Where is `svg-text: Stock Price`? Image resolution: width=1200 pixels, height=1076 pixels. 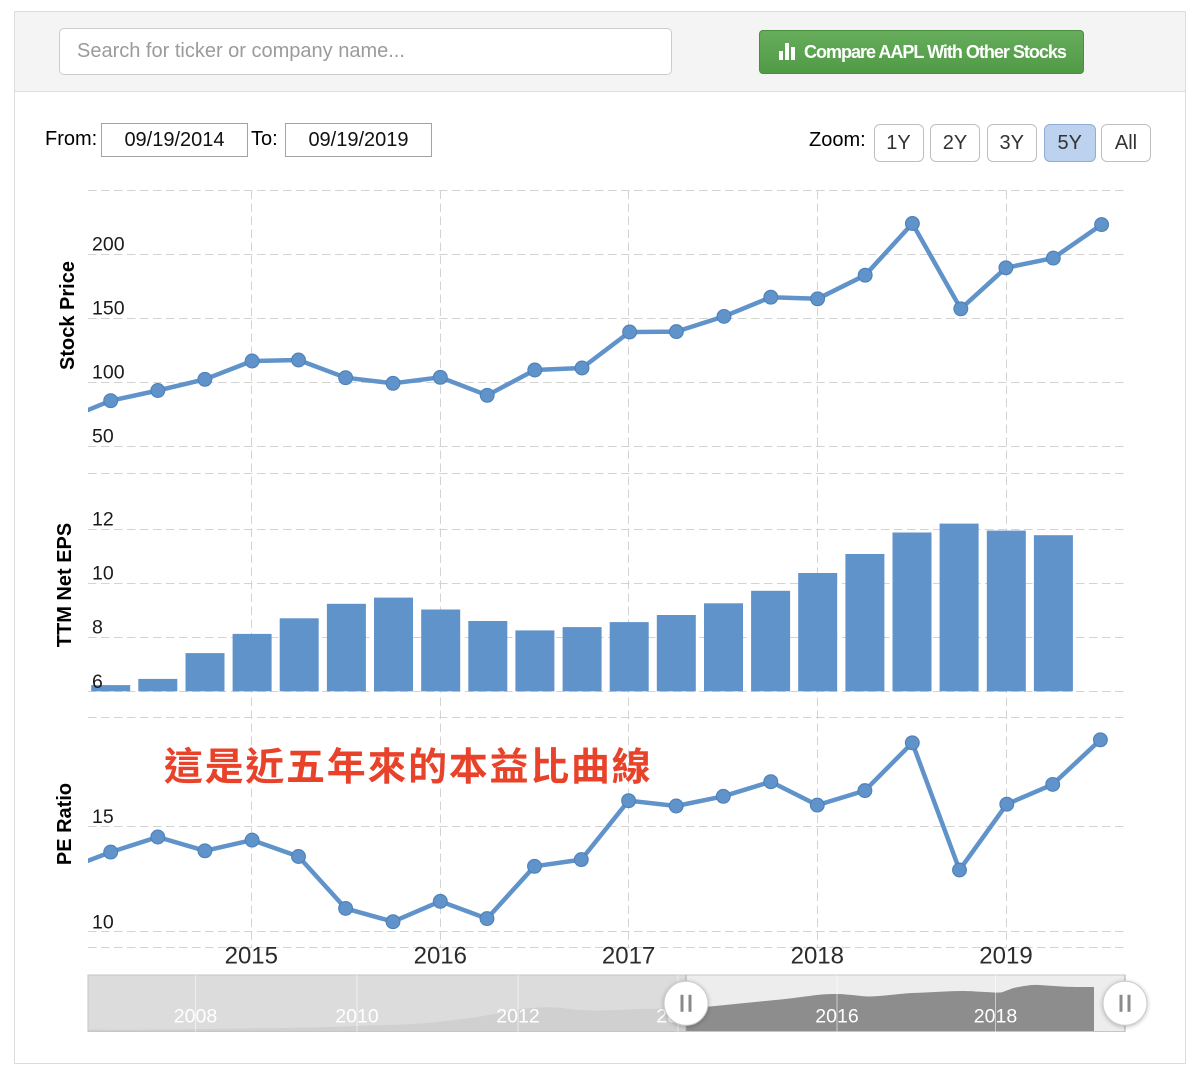 svg-text: Stock Price is located at coordinates (68, 315).